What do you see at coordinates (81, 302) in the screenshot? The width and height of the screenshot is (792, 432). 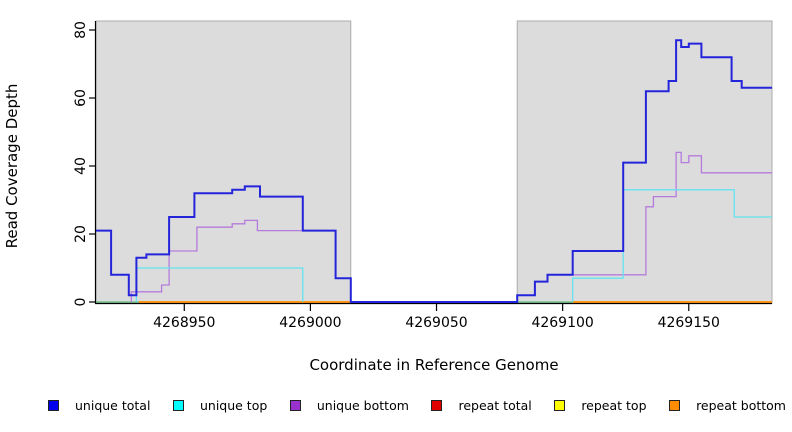 I see `y-tick-label: 0` at bounding box center [81, 302].